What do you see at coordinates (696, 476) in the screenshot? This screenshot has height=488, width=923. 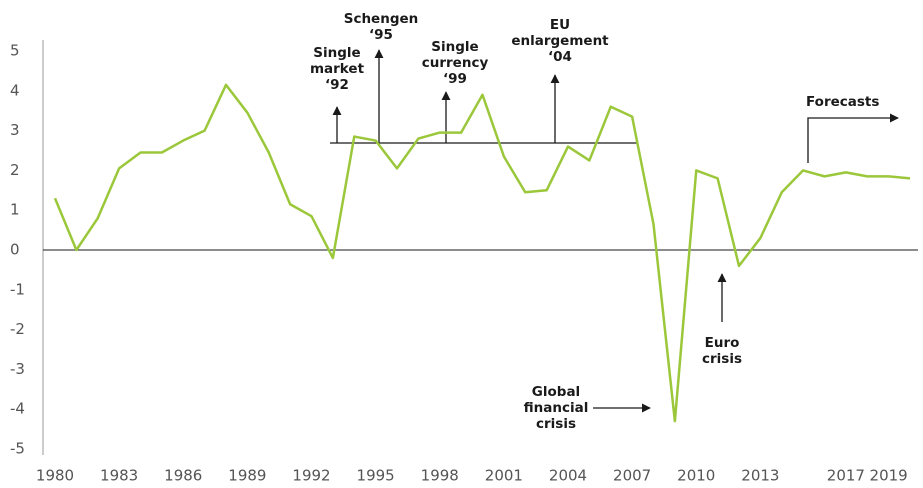 I see `x-tick-label: 2010` at bounding box center [696, 476].